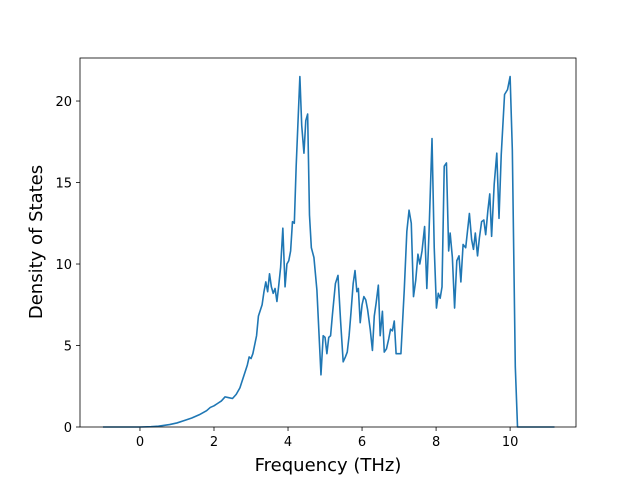 The width and height of the screenshot is (640, 480). I want to click on y-tick-label: 10, so click(63, 265).